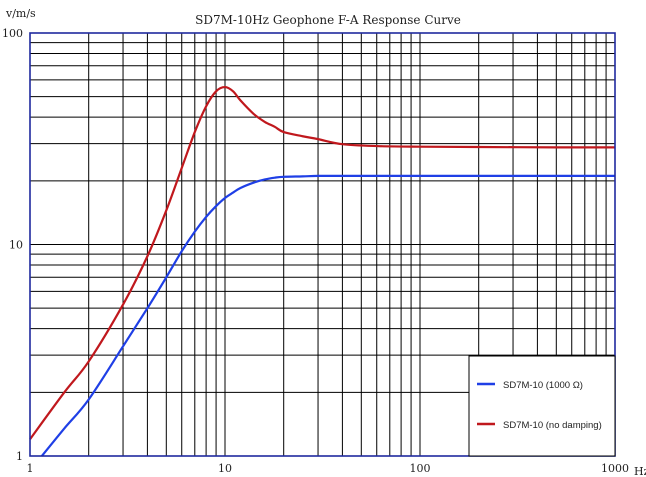 This screenshot has height=477, width=646. What do you see at coordinates (19, 456) in the screenshot?
I see `y-tick-label: 1` at bounding box center [19, 456].